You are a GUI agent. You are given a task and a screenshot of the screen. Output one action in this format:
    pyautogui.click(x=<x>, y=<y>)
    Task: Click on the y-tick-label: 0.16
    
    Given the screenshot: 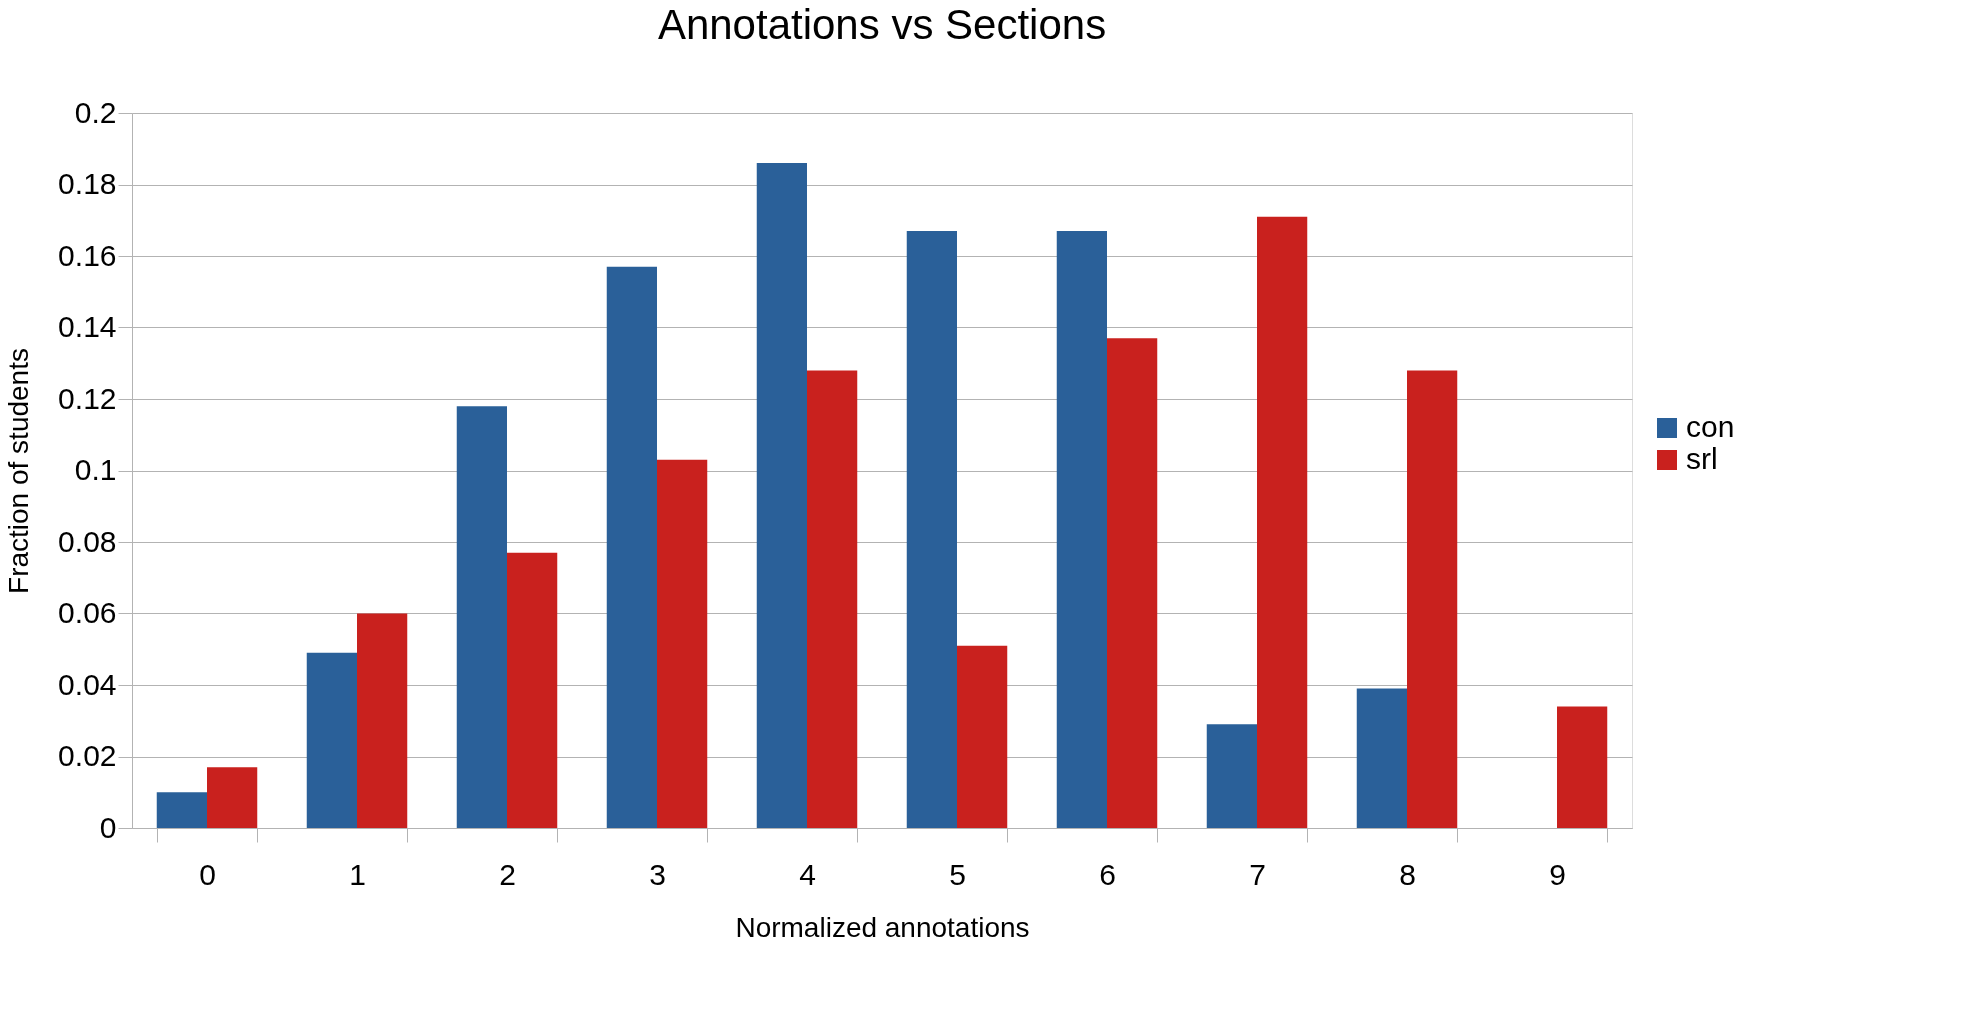 What is the action you would take?
    pyautogui.click(x=87, y=255)
    